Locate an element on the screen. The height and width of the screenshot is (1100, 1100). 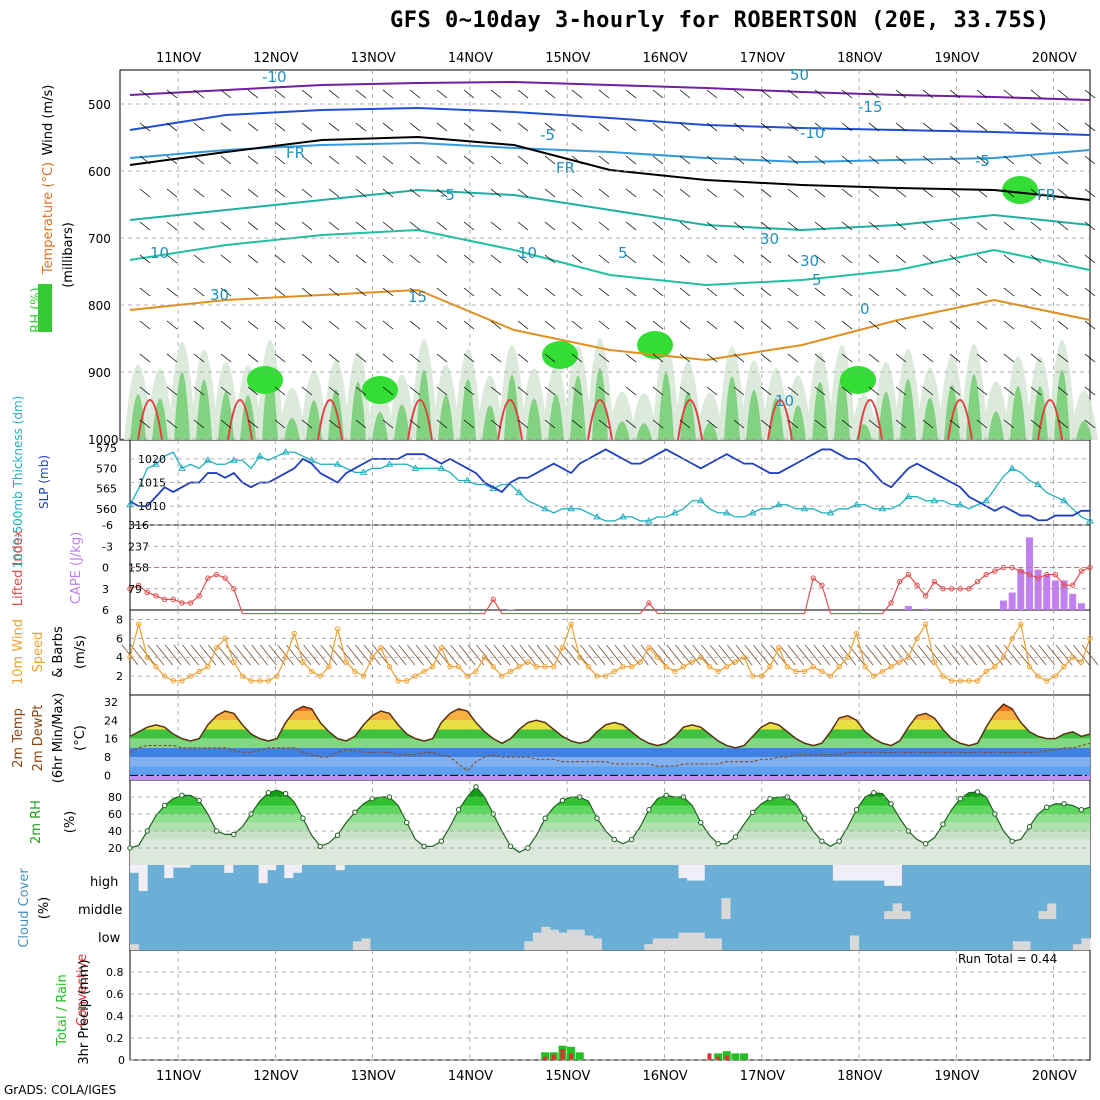
wind-tick: 8 is located at coordinates (119, 619).